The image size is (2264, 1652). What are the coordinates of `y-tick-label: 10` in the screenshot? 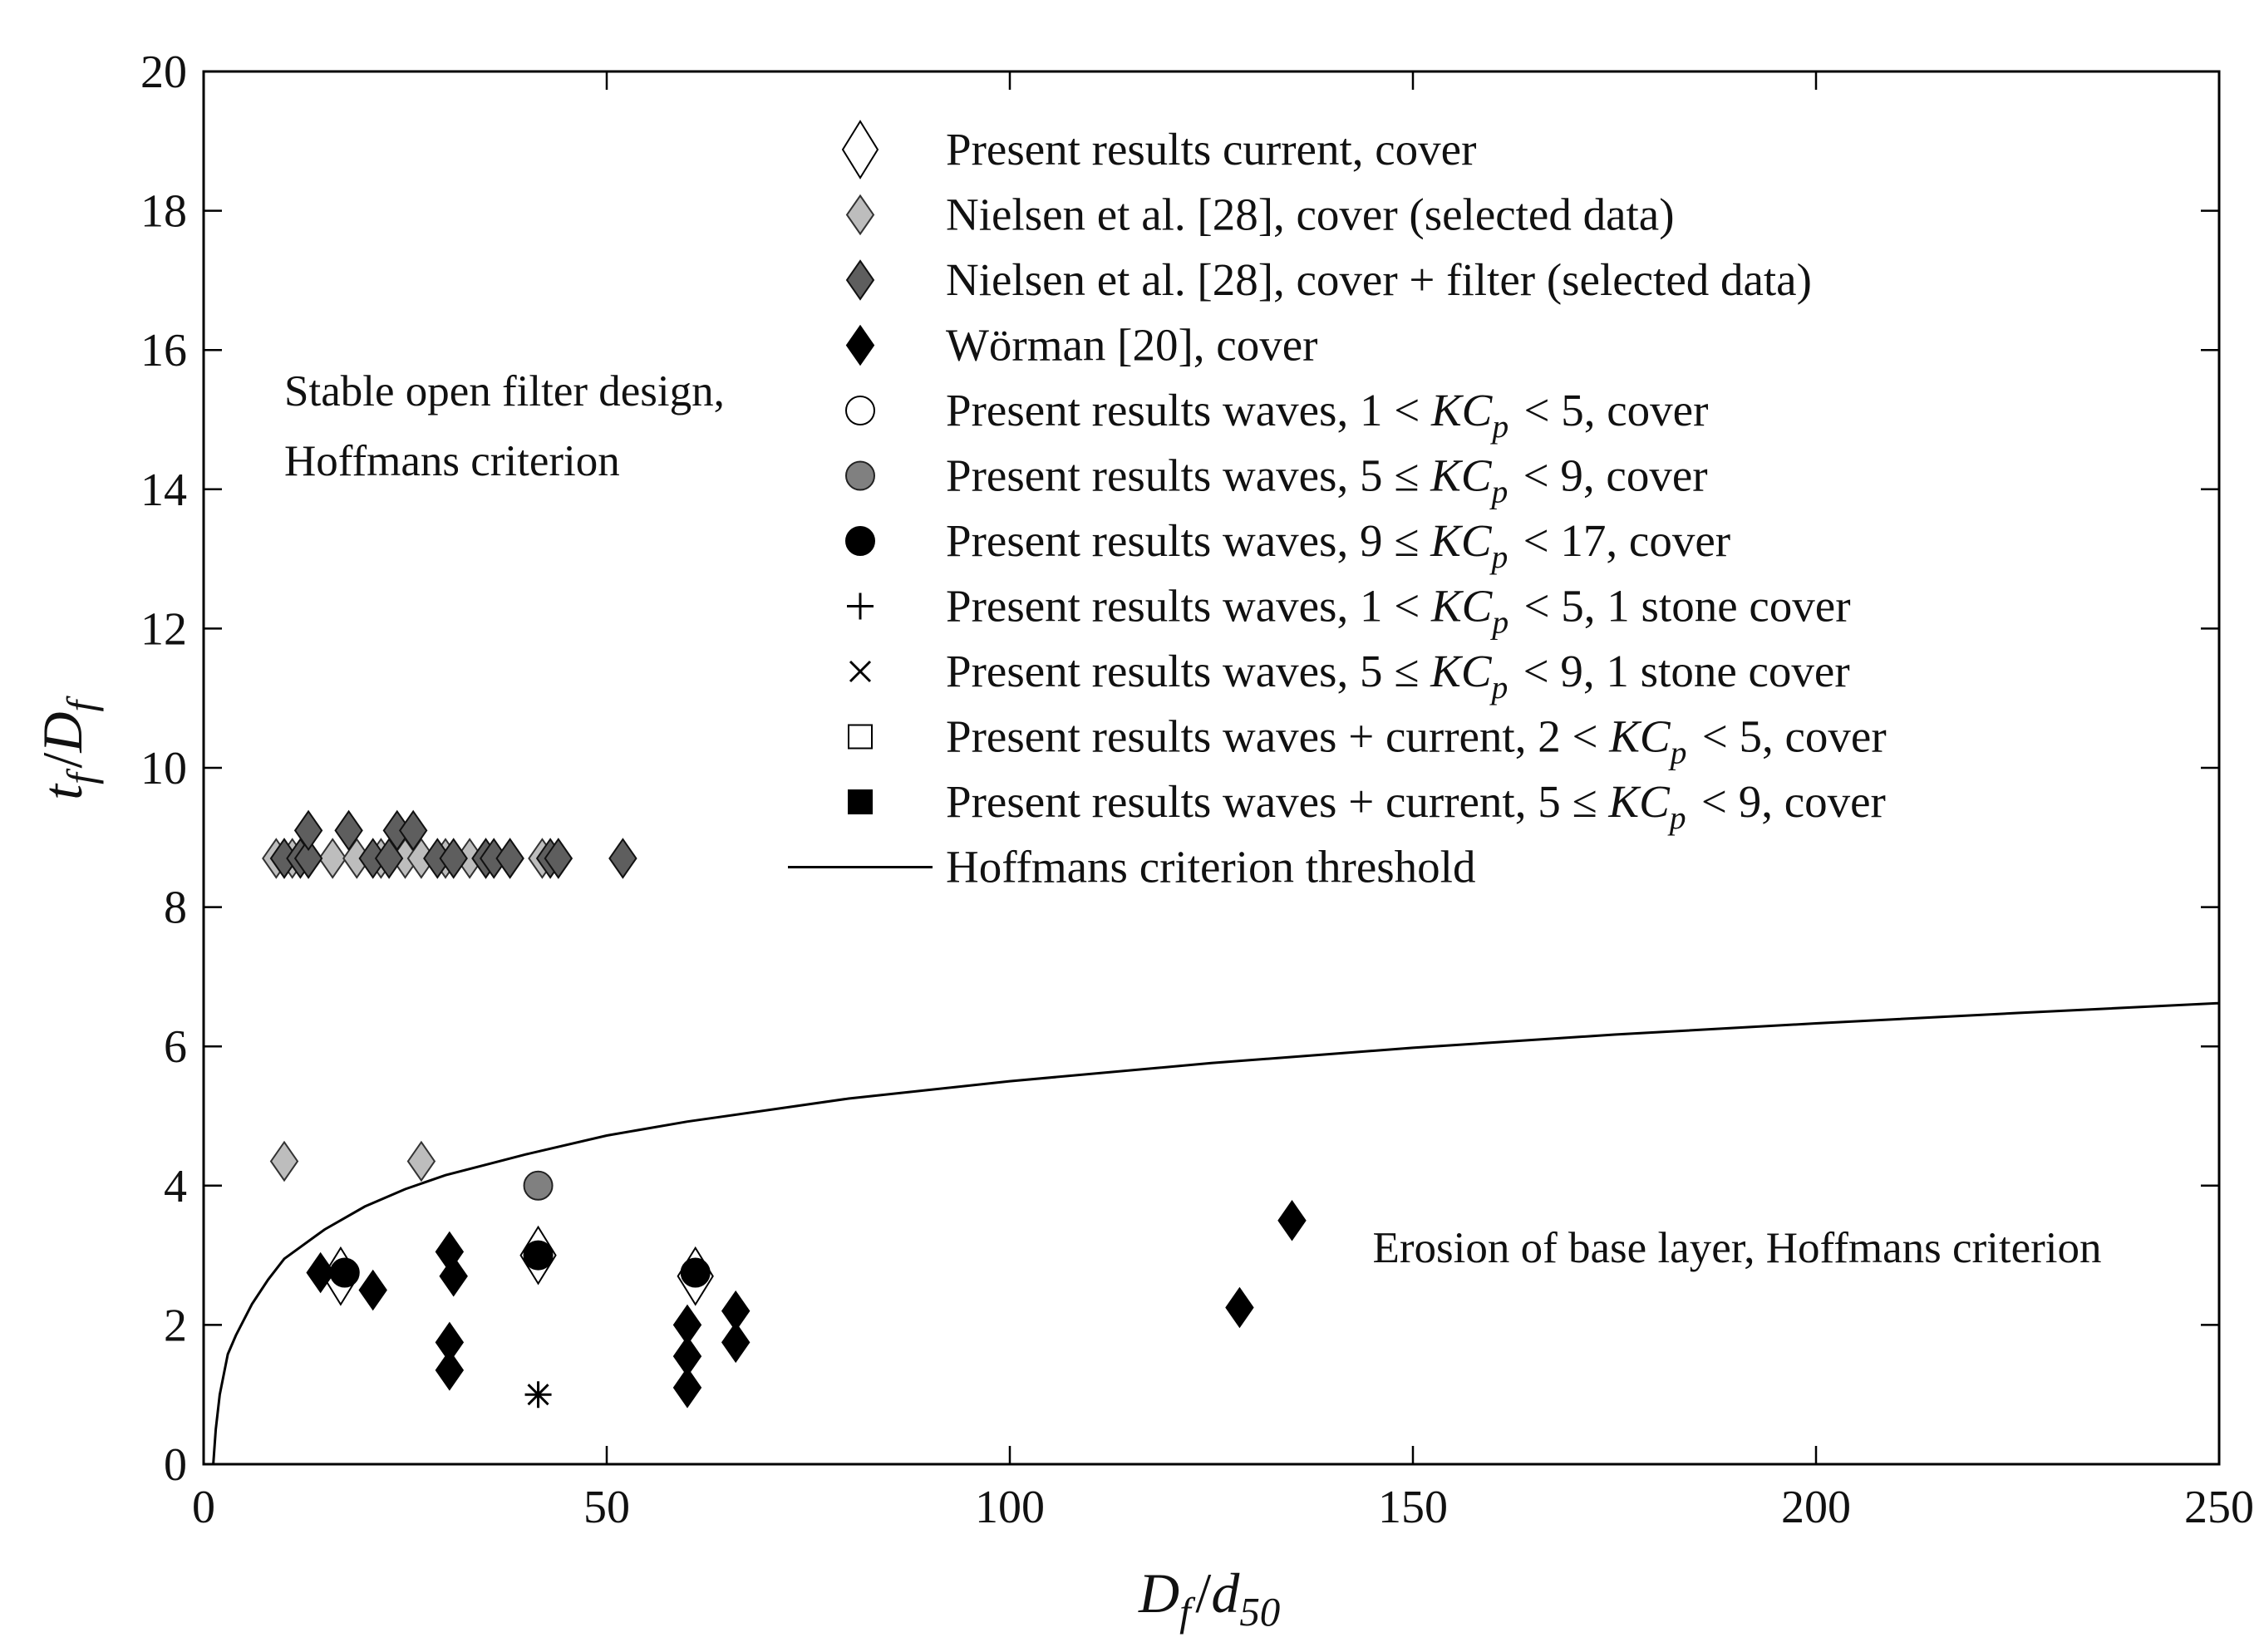 It's located at (163, 768).